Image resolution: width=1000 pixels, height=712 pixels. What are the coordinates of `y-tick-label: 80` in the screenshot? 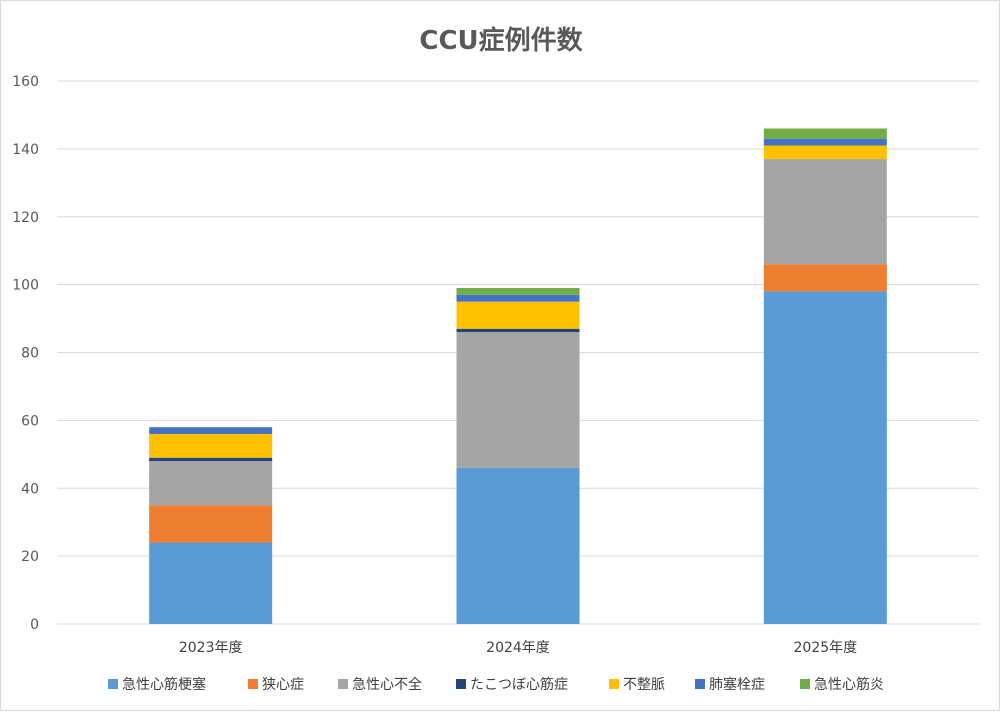 It's located at (30, 354).